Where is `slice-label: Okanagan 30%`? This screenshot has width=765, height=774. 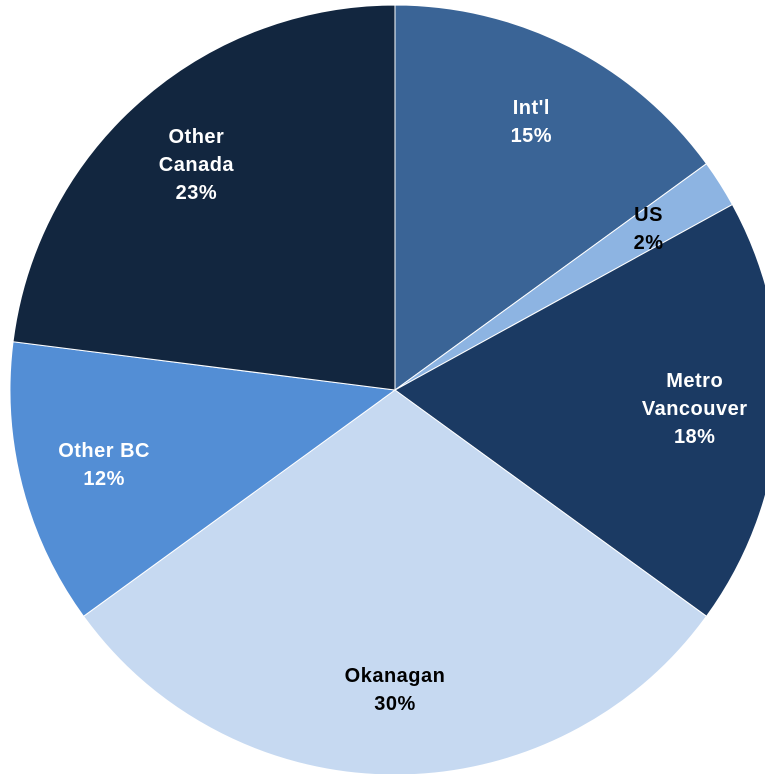
slice-label: Okanagan 30% is located at coordinates (395, 690).